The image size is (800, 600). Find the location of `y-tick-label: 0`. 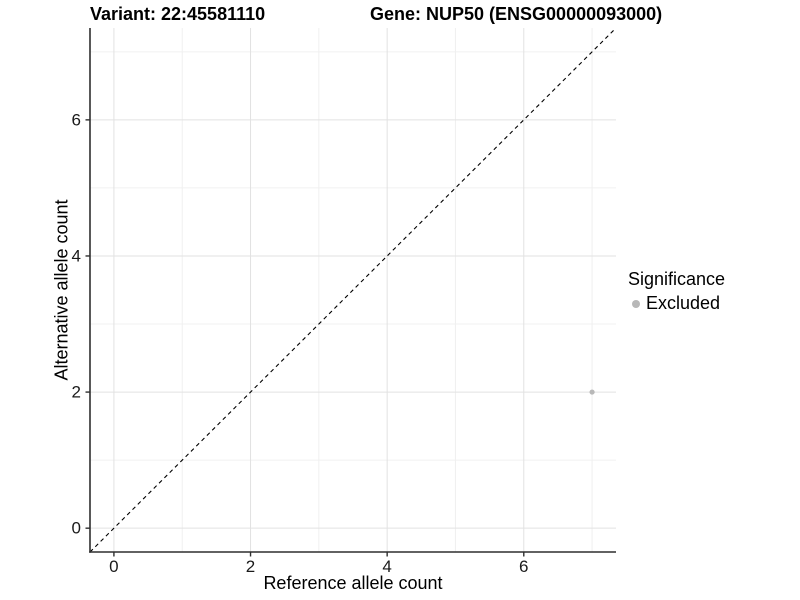

y-tick-label: 0 is located at coordinates (76, 528).